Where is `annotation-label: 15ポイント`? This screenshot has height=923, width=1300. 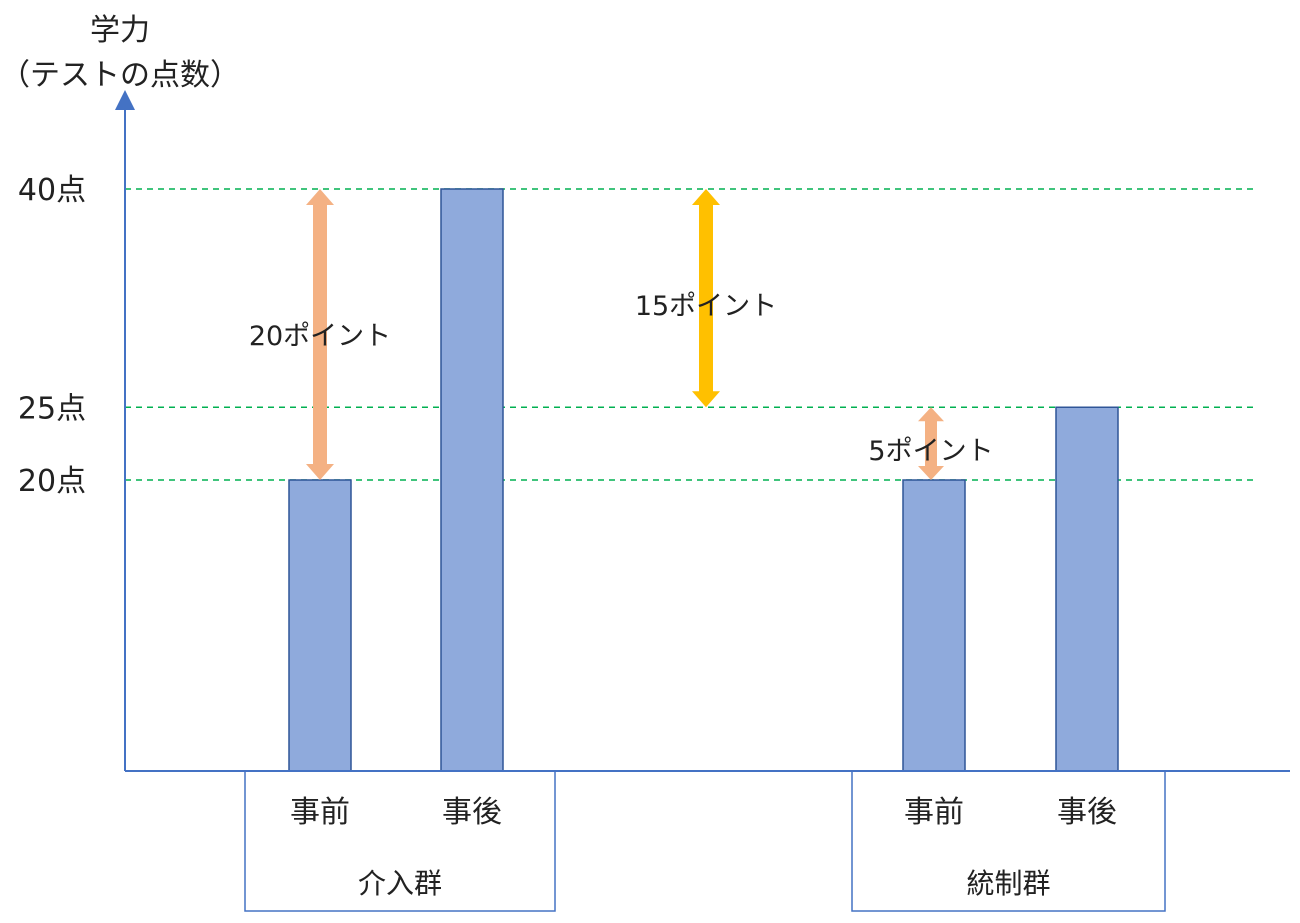 annotation-label: 15ポイント is located at coordinates (706, 306).